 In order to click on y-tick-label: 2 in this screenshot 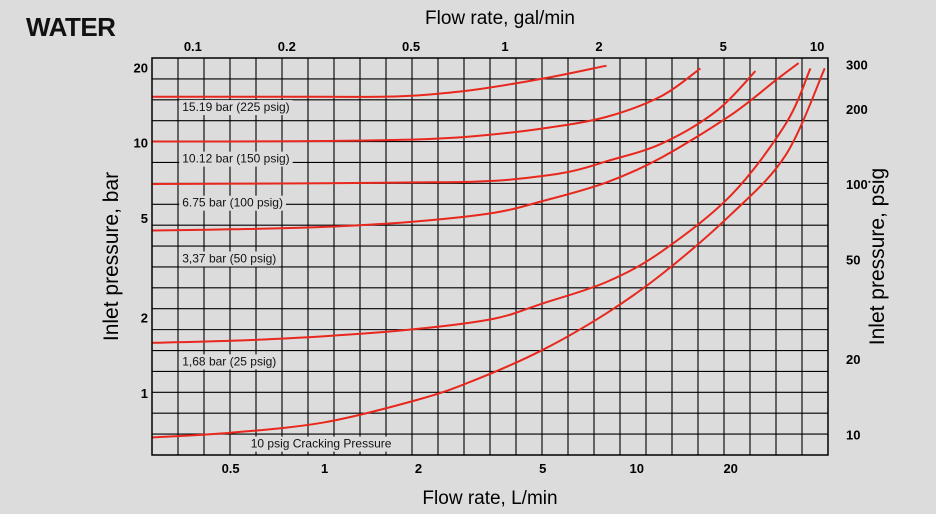, I will do `click(144, 318)`.